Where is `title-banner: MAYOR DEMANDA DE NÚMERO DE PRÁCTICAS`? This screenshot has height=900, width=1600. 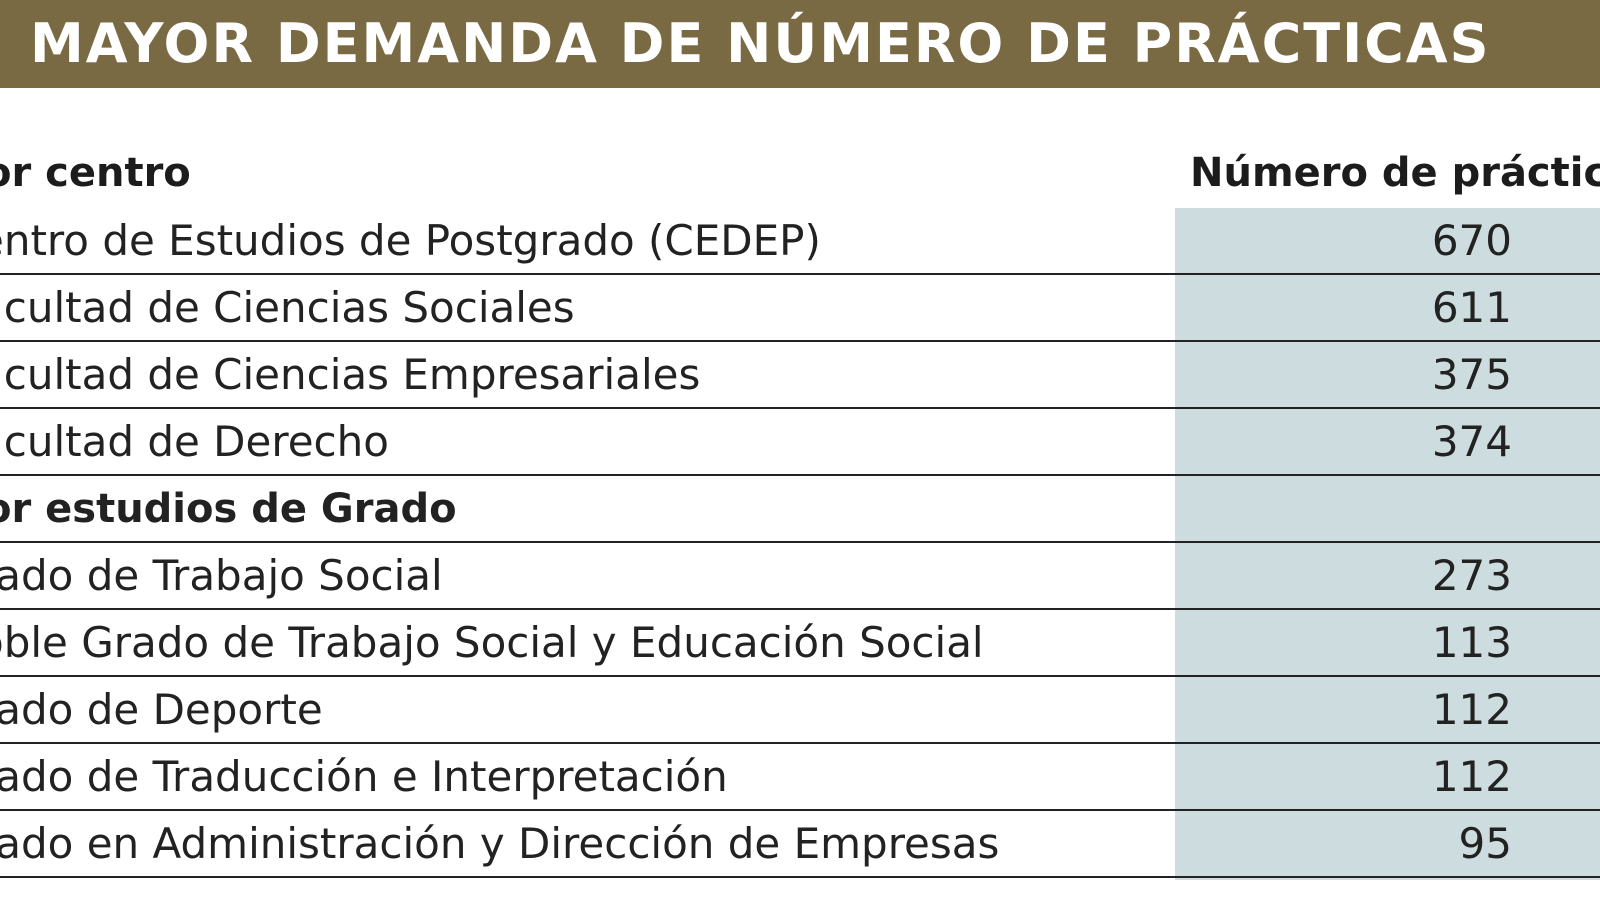
title-banner: MAYOR DEMANDA DE NÚMERO DE PRÁCTICAS is located at coordinates (800, 44).